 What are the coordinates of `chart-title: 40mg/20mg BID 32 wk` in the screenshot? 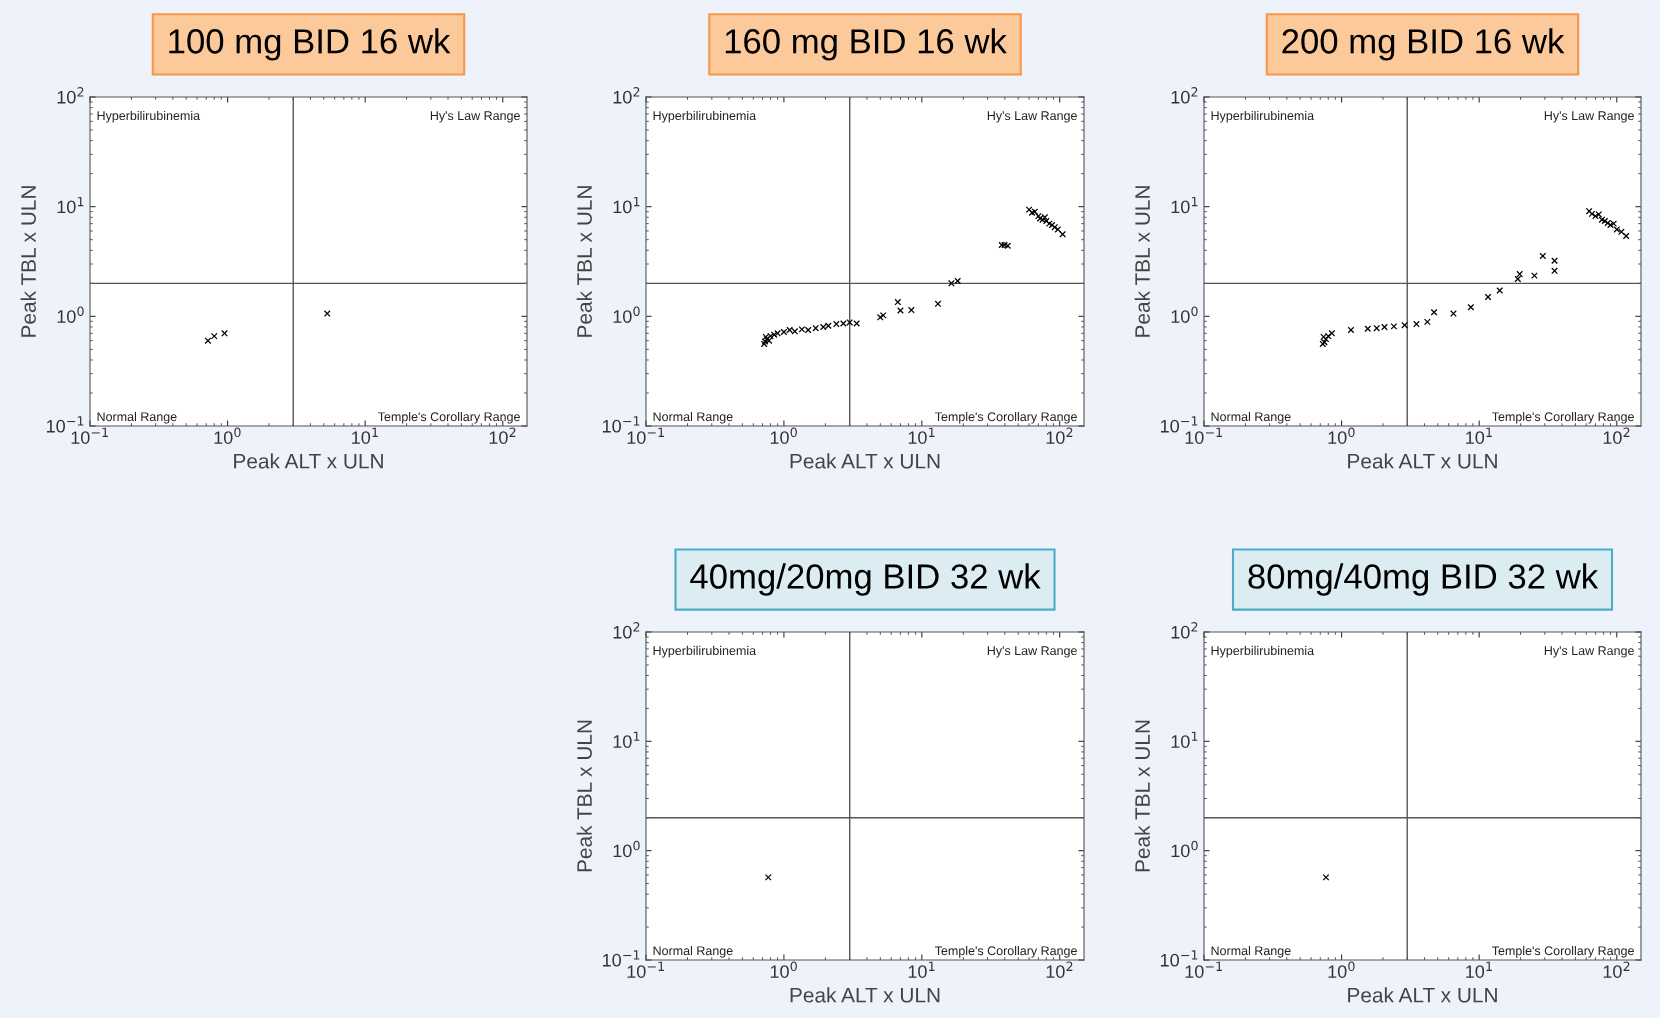 It's located at (865, 579).